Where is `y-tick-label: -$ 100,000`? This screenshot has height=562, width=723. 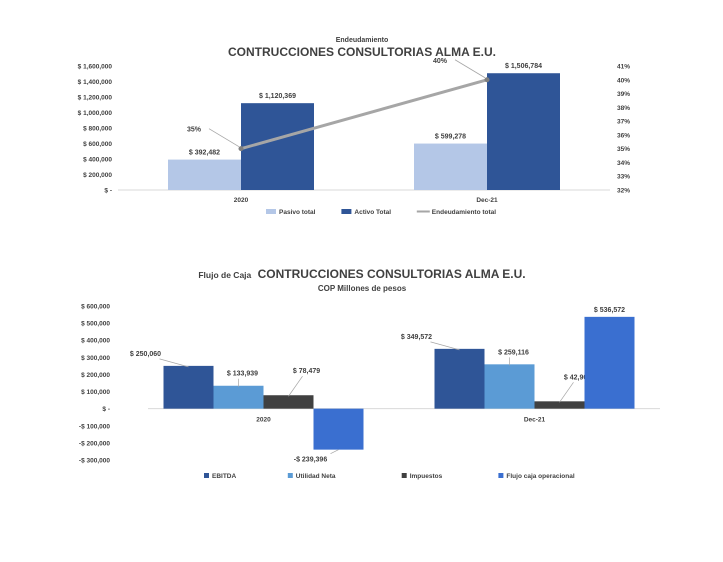
y-tick-label: -$ 100,000 is located at coordinates (94, 426).